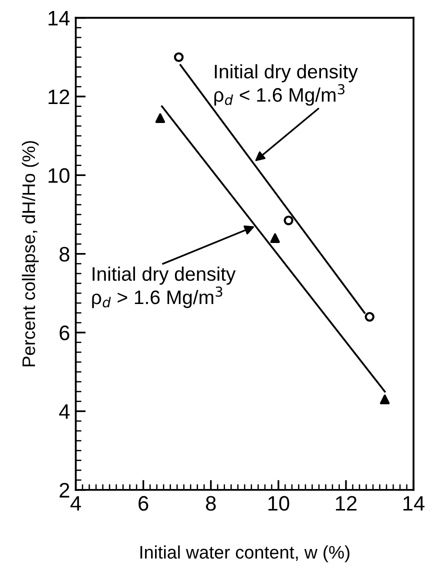 The height and width of the screenshot is (575, 433). What do you see at coordinates (59, 97) in the screenshot?
I see `y-tick-label: 12` at bounding box center [59, 97].